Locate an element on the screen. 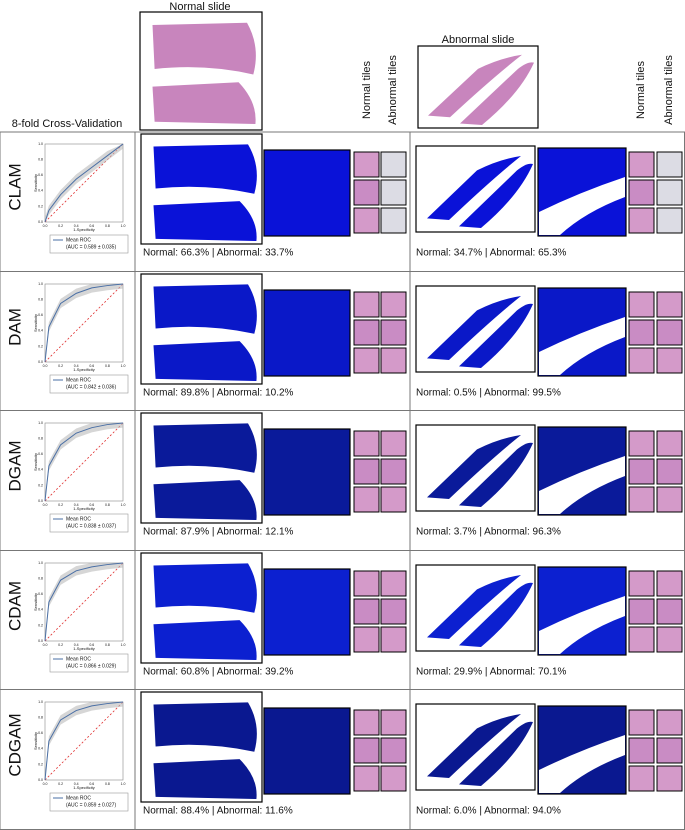 Image resolution: width=685 pixels, height=830 pixels. model-label: CDAM is located at coordinates (14, 606).